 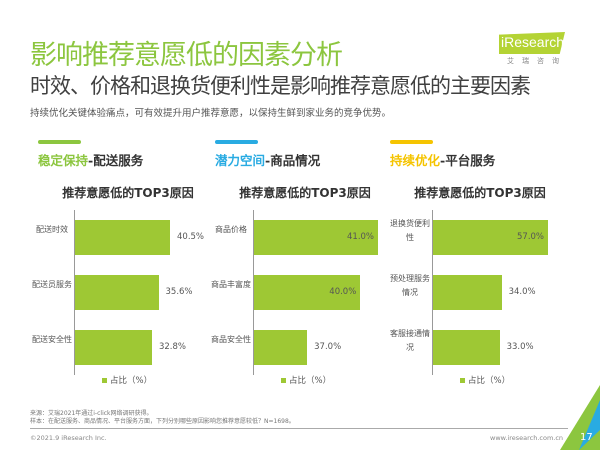 What do you see at coordinates (191, 237) in the screenshot?
I see `value-label: 40.5%` at bounding box center [191, 237].